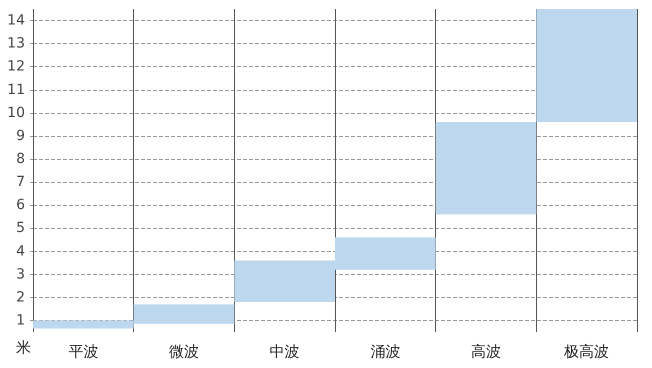 Image resolution: width=652 pixels, height=368 pixels. I want to click on y-axis-title: 米, so click(23, 347).